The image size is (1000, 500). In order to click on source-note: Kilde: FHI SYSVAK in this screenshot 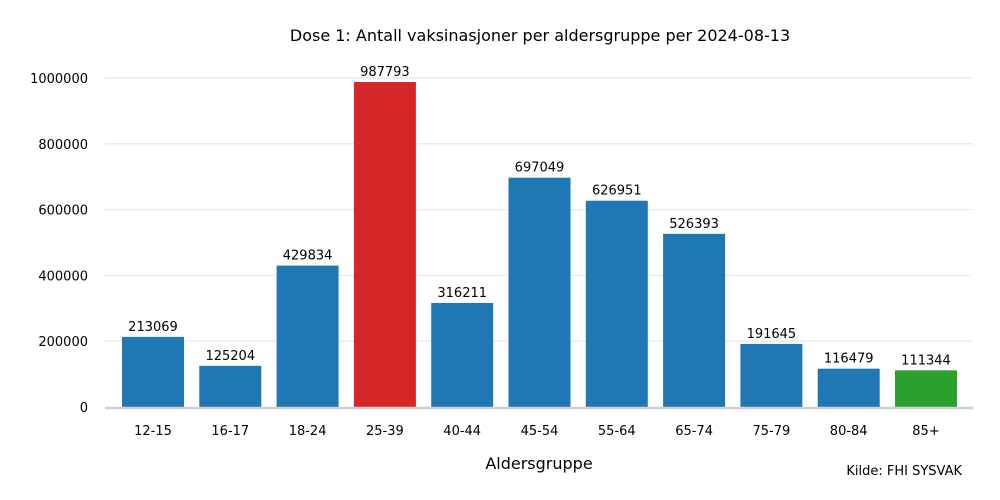, I will do `click(904, 471)`.